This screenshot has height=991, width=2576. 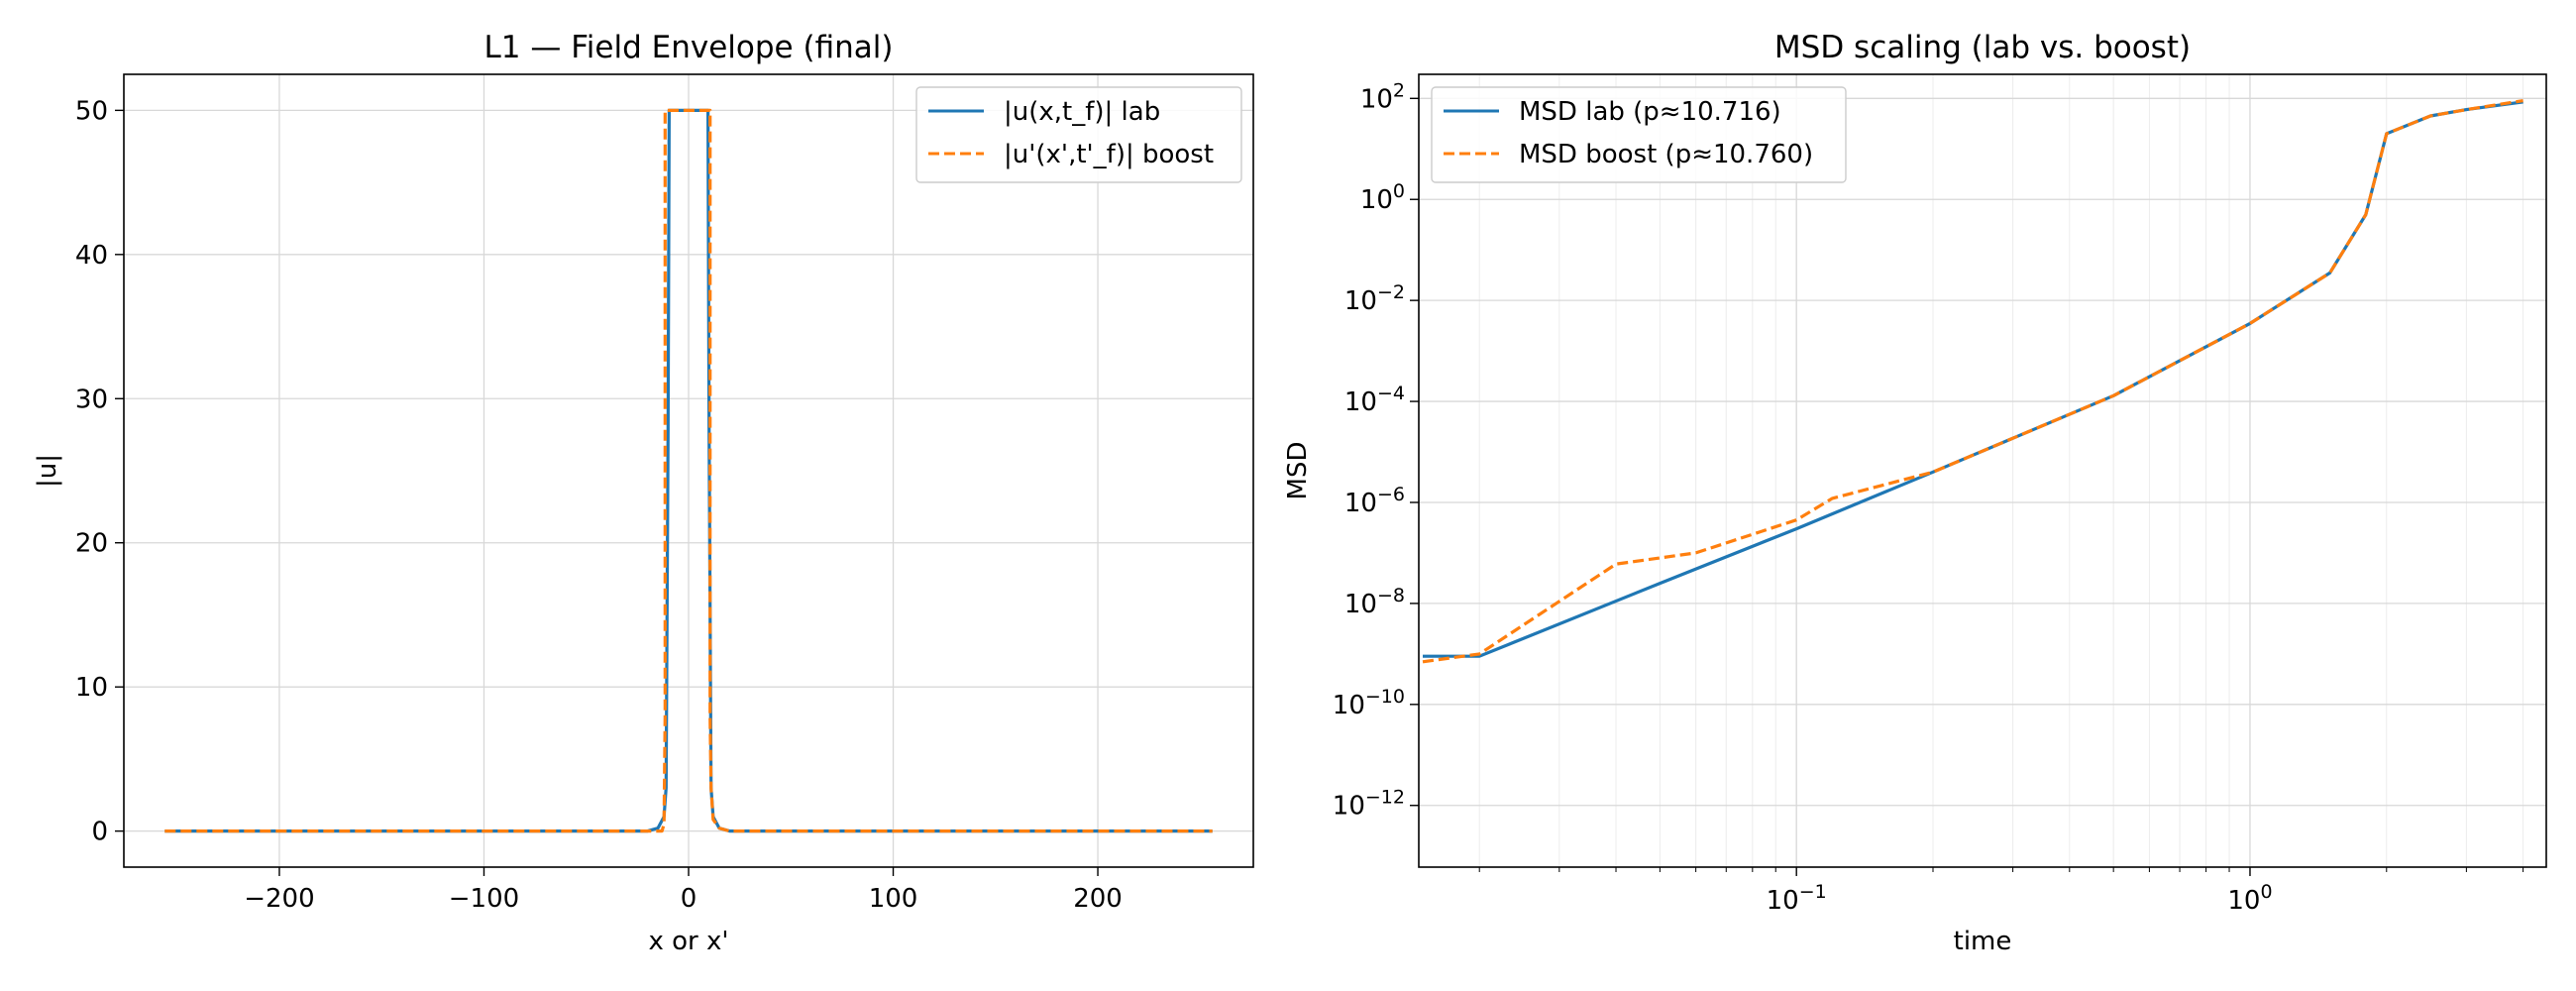 I want to click on right-y-tick-label: 10², so click(x=1382, y=96).